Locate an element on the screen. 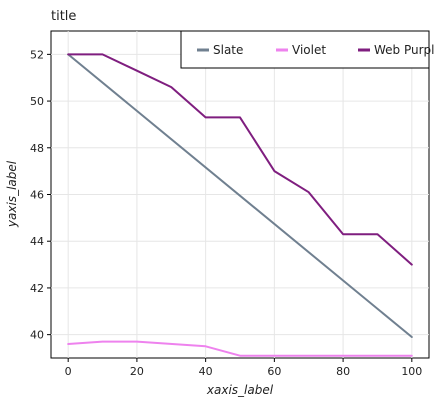 The width and height of the screenshot is (435, 400). x-axis-ticks: 0 20 40 60 80 100 is located at coordinates (243, 368).